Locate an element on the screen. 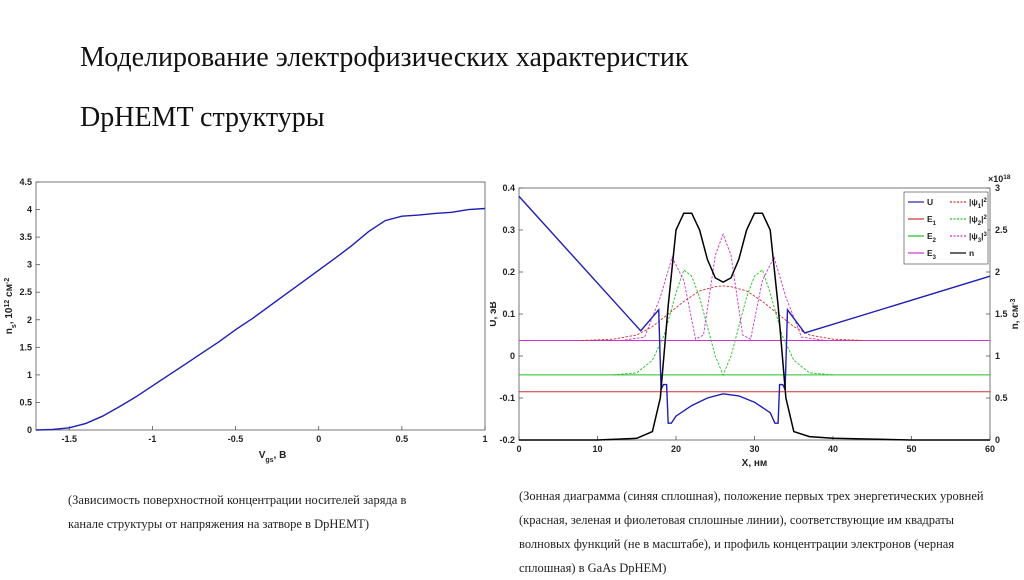 The height and width of the screenshot is (580, 1024). right-axis-multiplier: ×10¹⁸ is located at coordinates (999, 179).